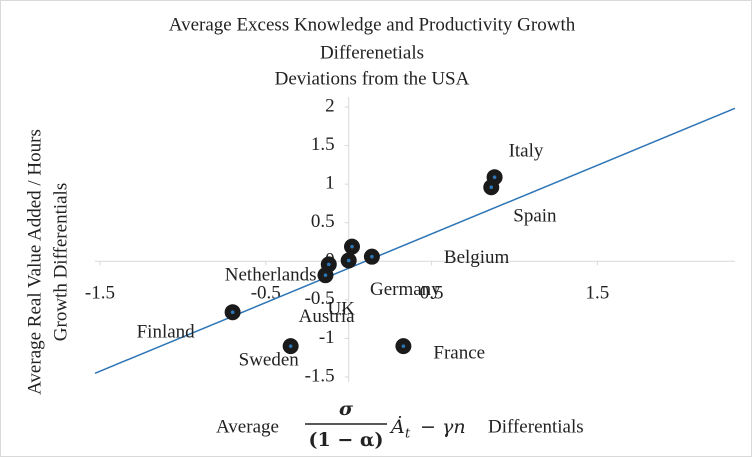 This screenshot has width=752, height=457. What do you see at coordinates (397, 426) in the screenshot?
I see `x-label-term: Ȧ` at bounding box center [397, 426].